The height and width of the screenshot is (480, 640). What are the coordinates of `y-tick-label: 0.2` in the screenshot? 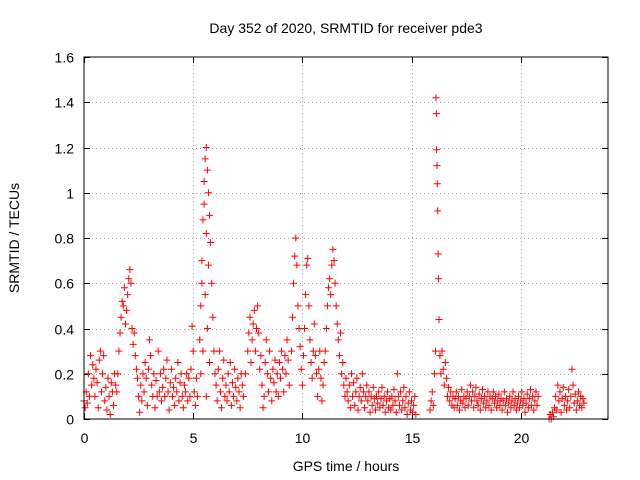 It's located at (65, 375).